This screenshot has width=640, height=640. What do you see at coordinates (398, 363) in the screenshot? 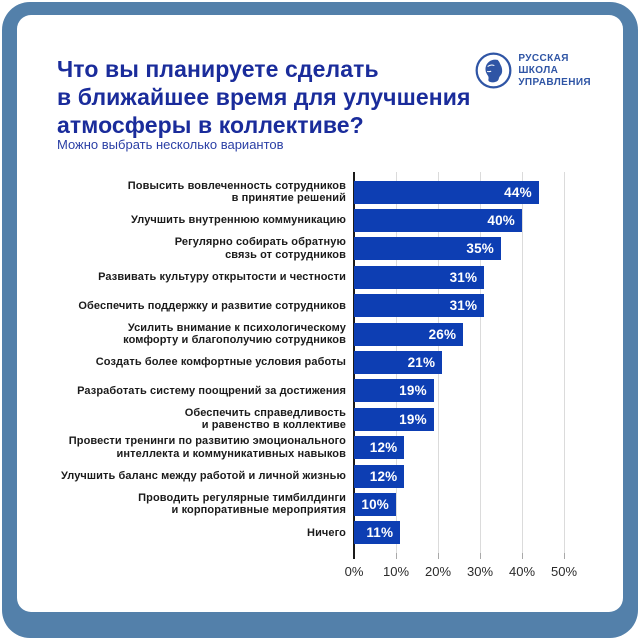
I see `bar: 21%` at bounding box center [398, 363].